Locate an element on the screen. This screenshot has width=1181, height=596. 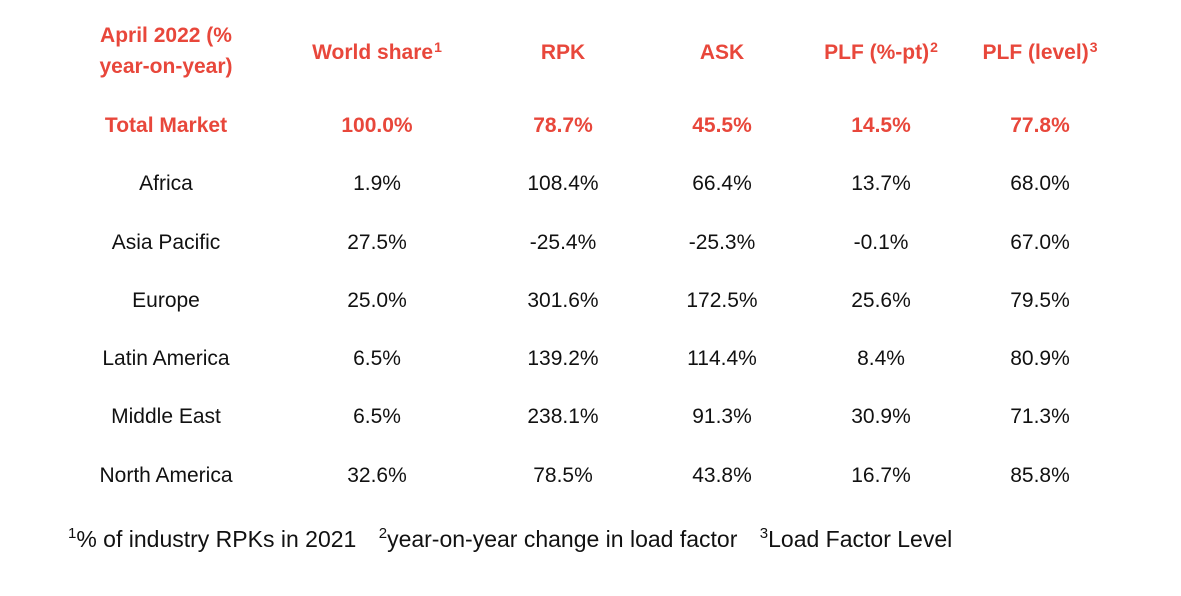
rpk-cell: 301.6% is located at coordinates (563, 300).